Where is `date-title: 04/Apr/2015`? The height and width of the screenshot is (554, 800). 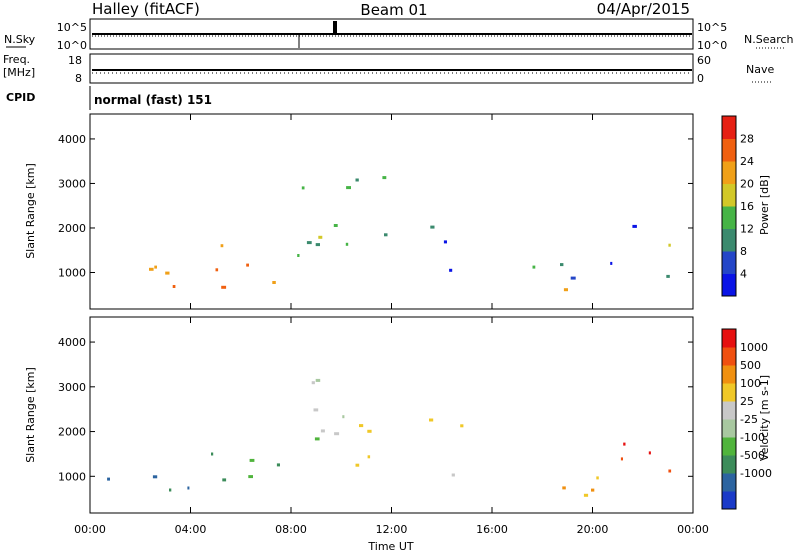 date-title: 04/Apr/2015 is located at coordinates (643, 9).